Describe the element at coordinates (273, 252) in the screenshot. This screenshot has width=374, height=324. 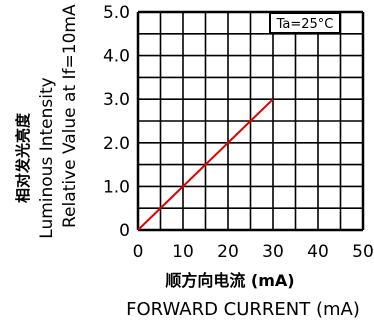
I see `x-tick-label: 30` at that location.